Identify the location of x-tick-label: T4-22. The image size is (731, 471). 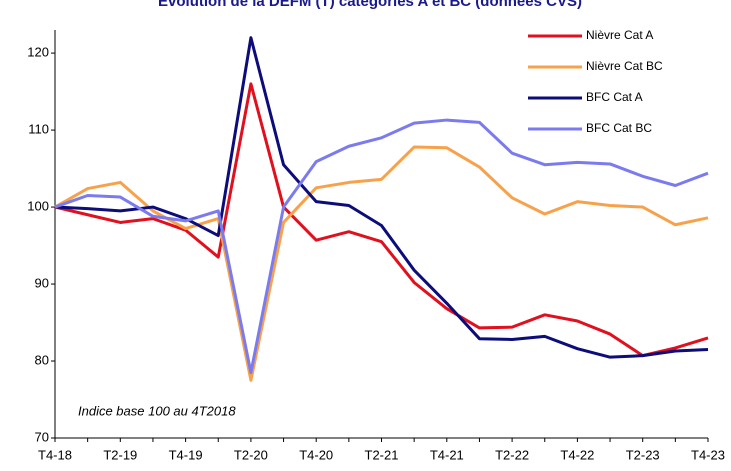
(577, 454).